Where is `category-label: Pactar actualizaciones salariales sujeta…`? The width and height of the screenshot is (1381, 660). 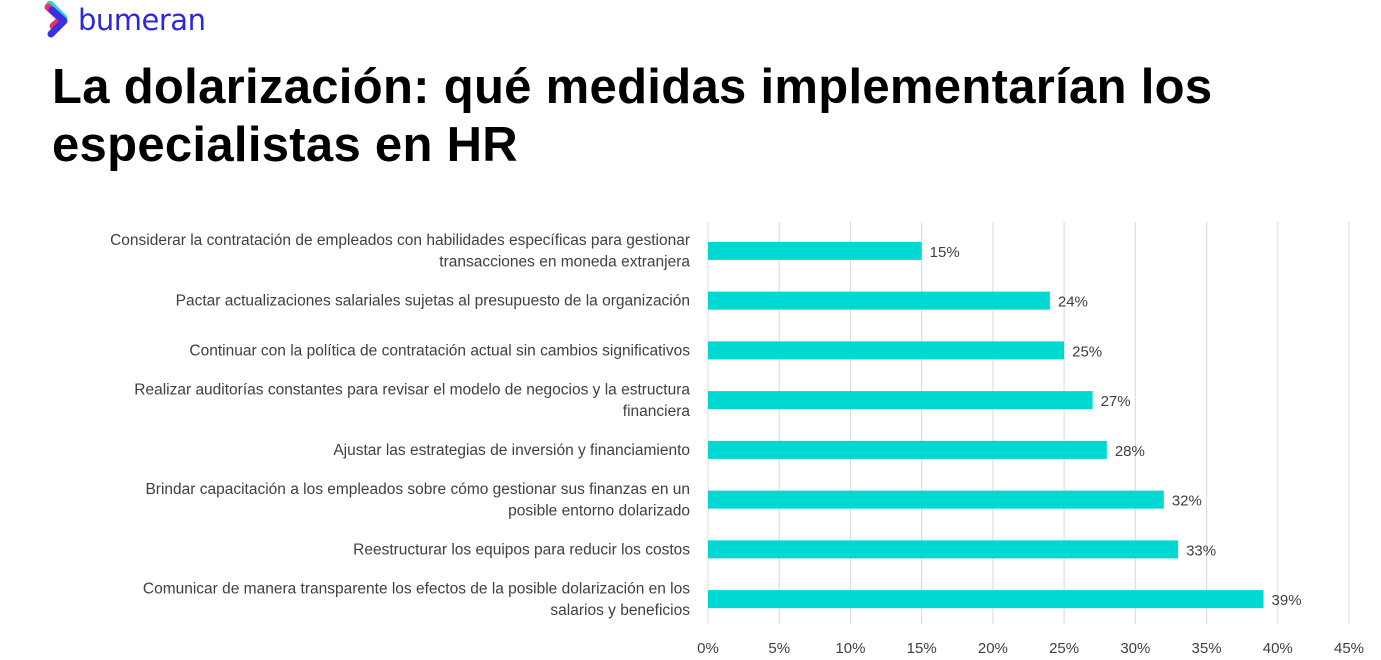
category-label: Pactar actualizaciones salariales sujeta… is located at coordinates (433, 301).